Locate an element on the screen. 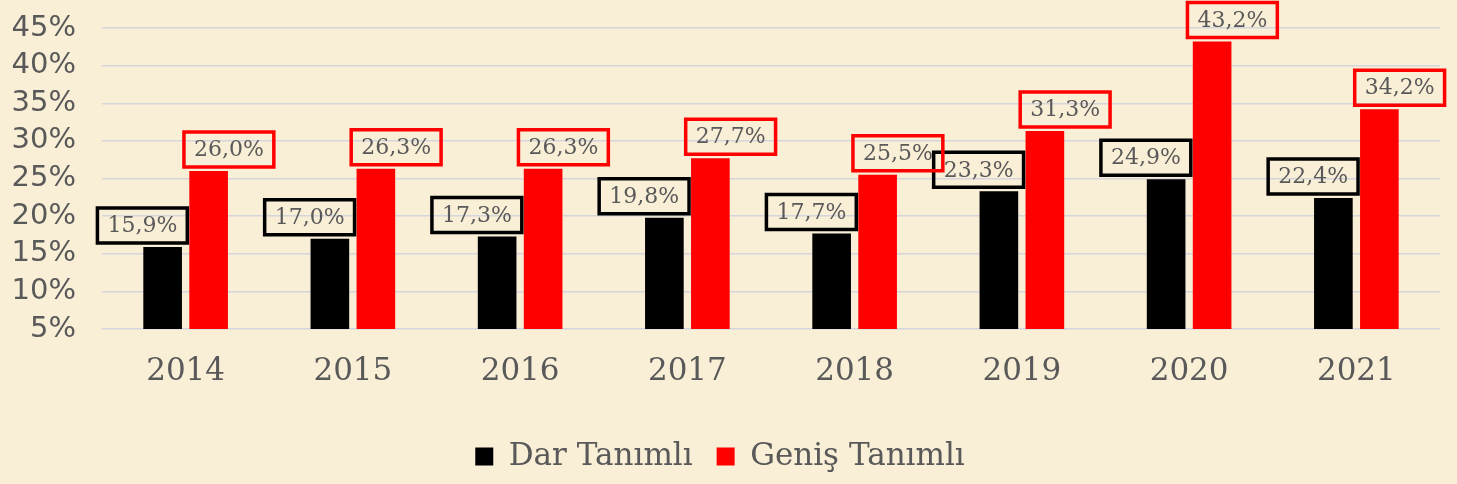 The height and width of the screenshot is (484, 1457). data-label: 17,3% is located at coordinates (476, 214).